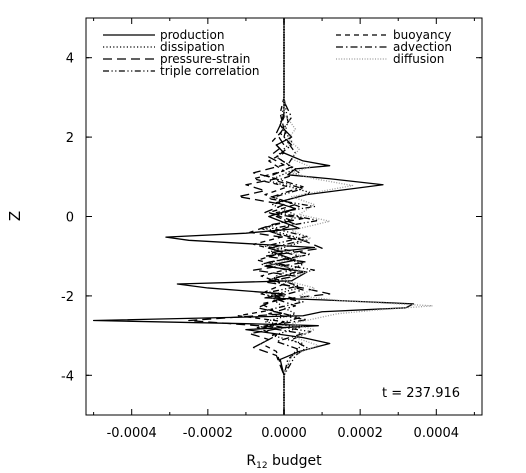  I want to click on x-axis-label-main: R, so click(251, 461).